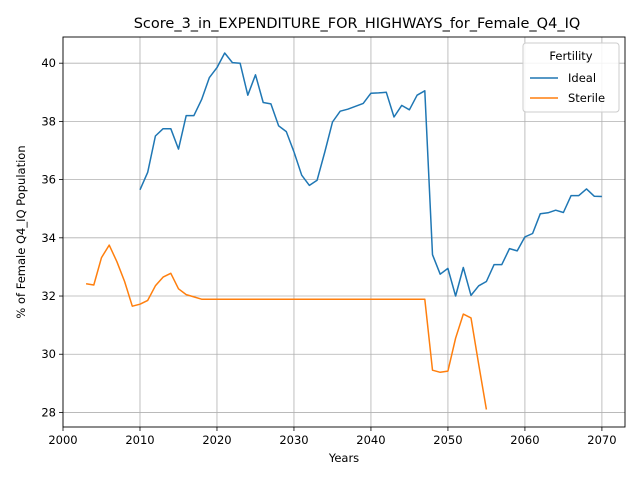 This screenshot has width=640, height=480. Describe the element at coordinates (216, 440) in the screenshot. I see `x-tick-label: 2020` at that location.